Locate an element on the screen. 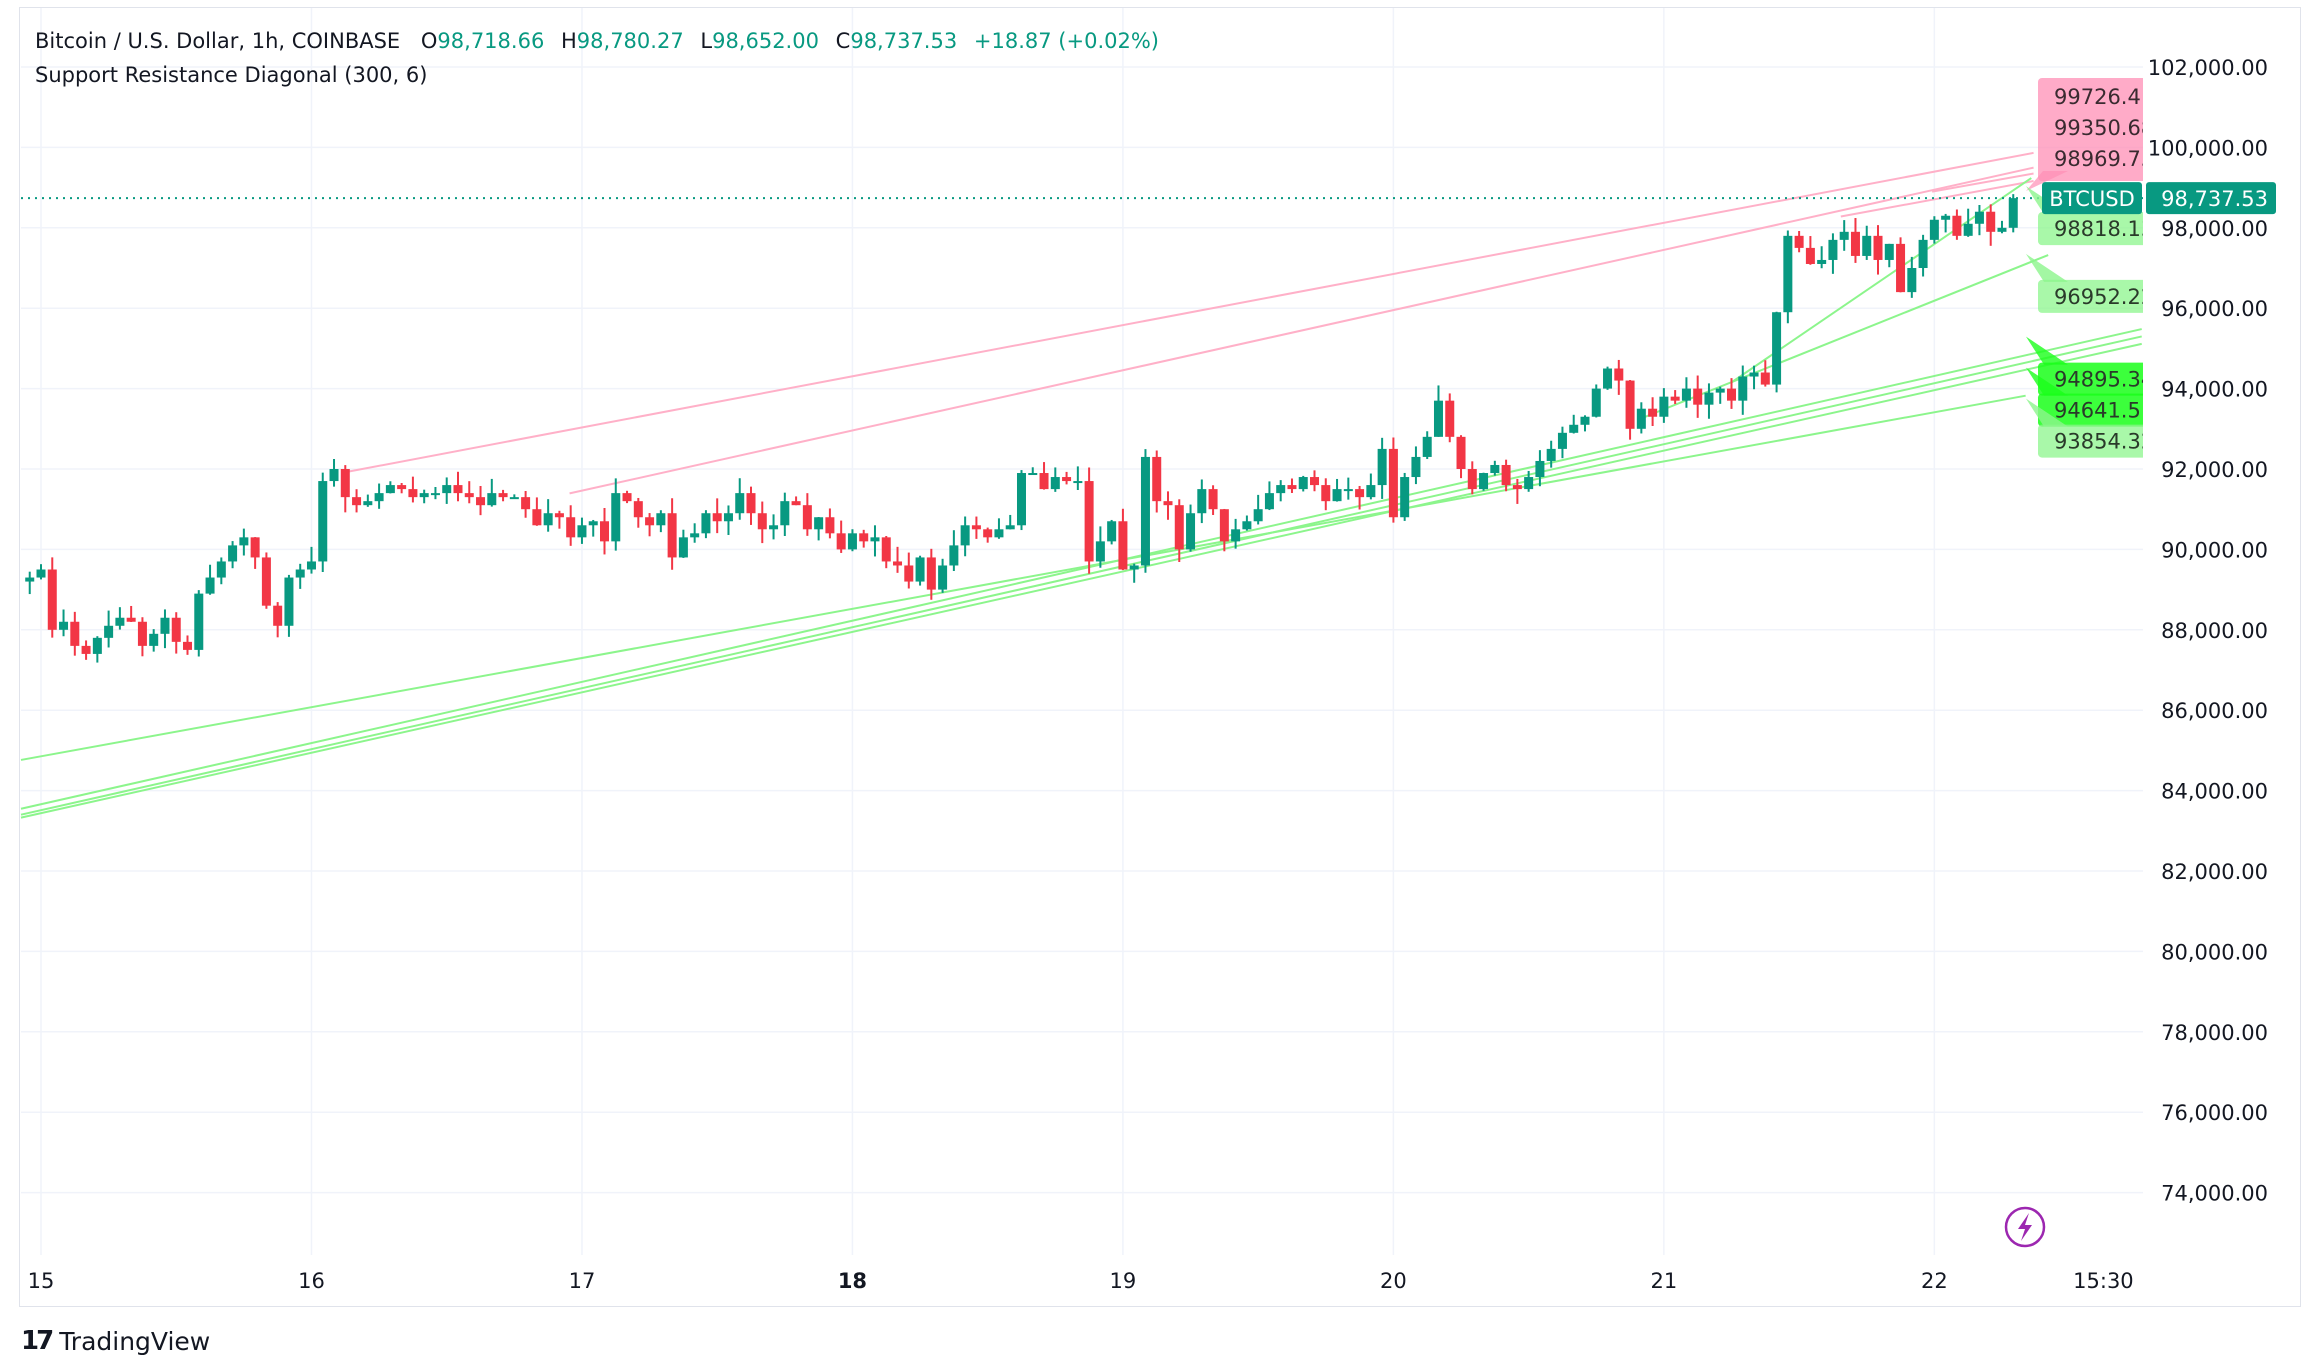  high-value: 98,780.27 is located at coordinates (630, 41).